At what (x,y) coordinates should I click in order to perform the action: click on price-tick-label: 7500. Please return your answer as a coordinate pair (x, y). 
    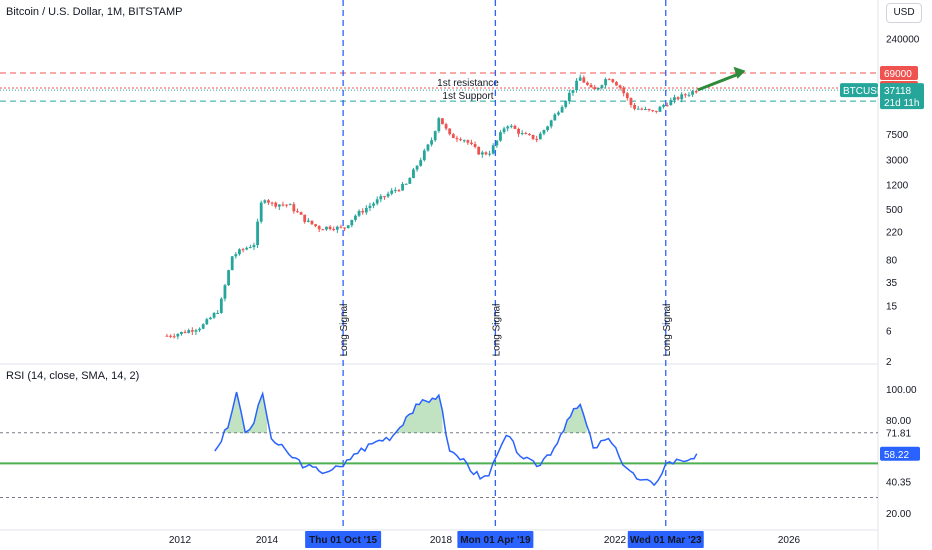
    Looking at the image, I should click on (897, 135).